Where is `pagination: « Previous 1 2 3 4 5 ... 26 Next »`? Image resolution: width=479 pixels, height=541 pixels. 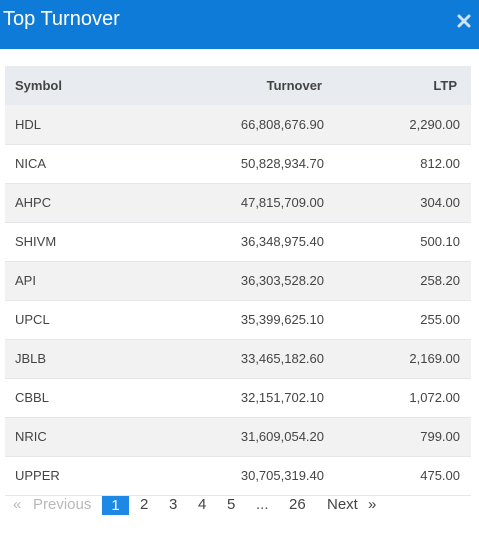
pagination: « Previous 1 2 3 4 5 ... 26 Next » is located at coordinates (239, 506).